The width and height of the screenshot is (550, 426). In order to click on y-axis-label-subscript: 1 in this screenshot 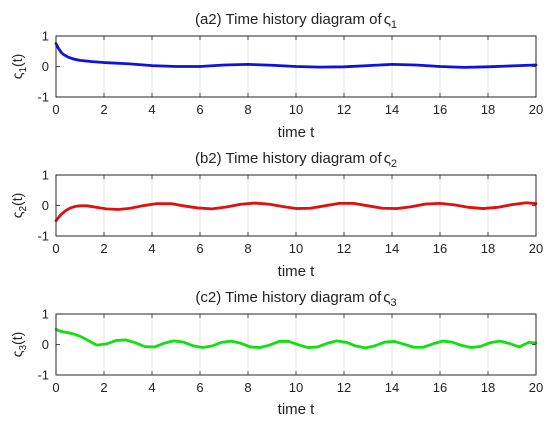, I will do `click(23, 70)`.